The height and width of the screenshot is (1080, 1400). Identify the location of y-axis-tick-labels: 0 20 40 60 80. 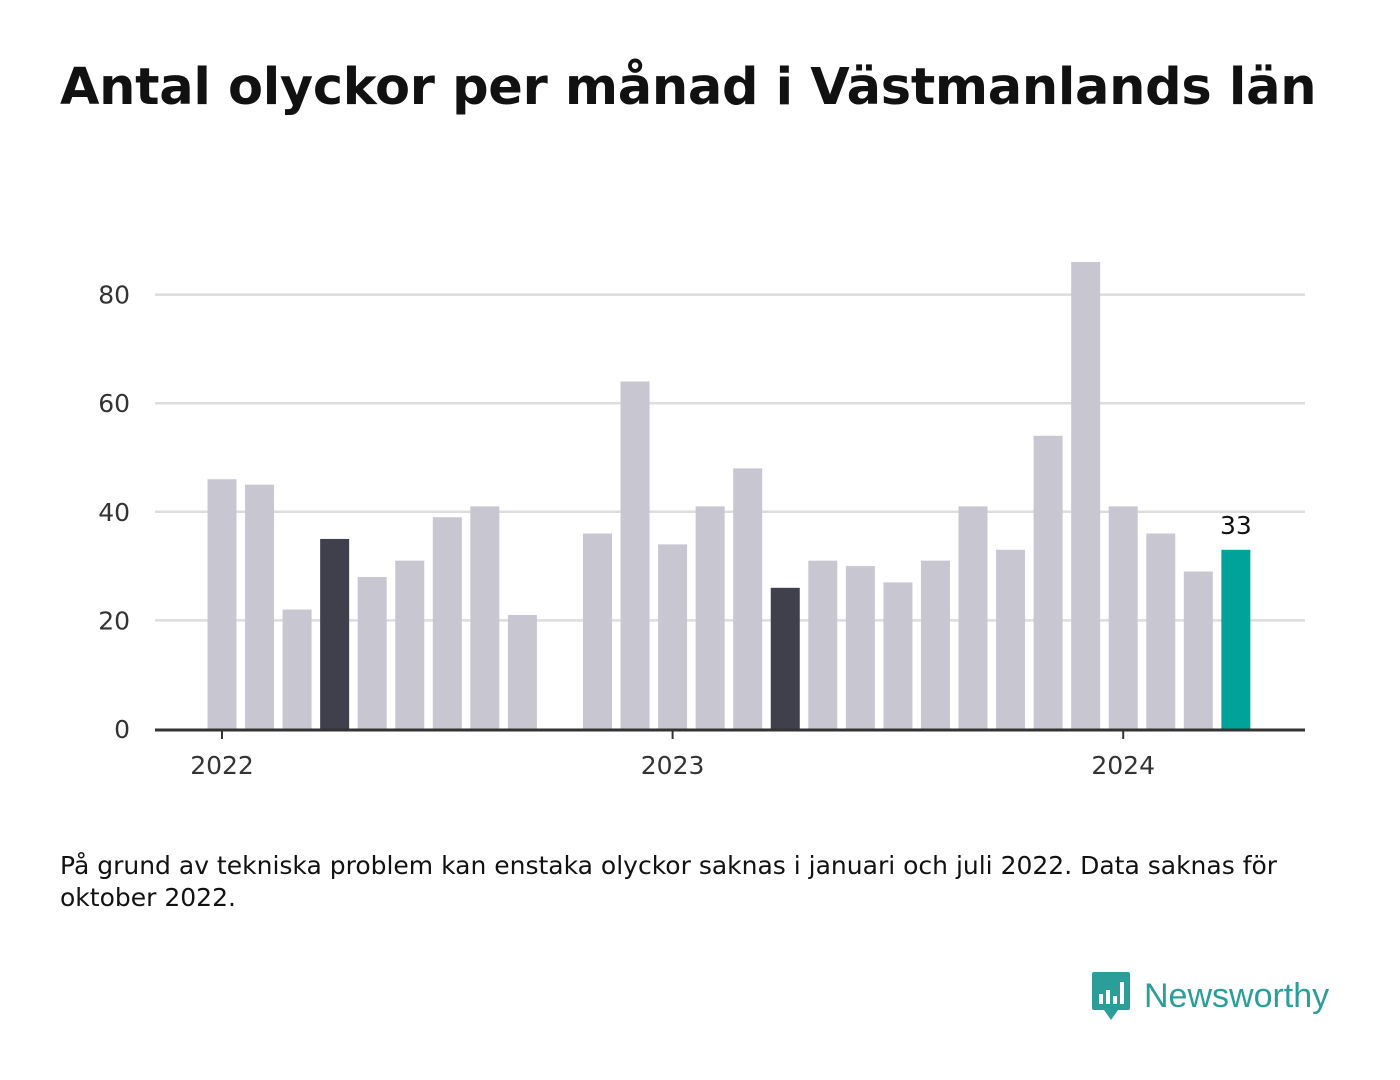
(114, 512).